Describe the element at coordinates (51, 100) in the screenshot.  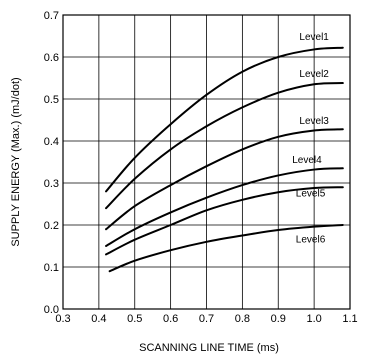
I see `y-tick-label: 0.5` at that location.